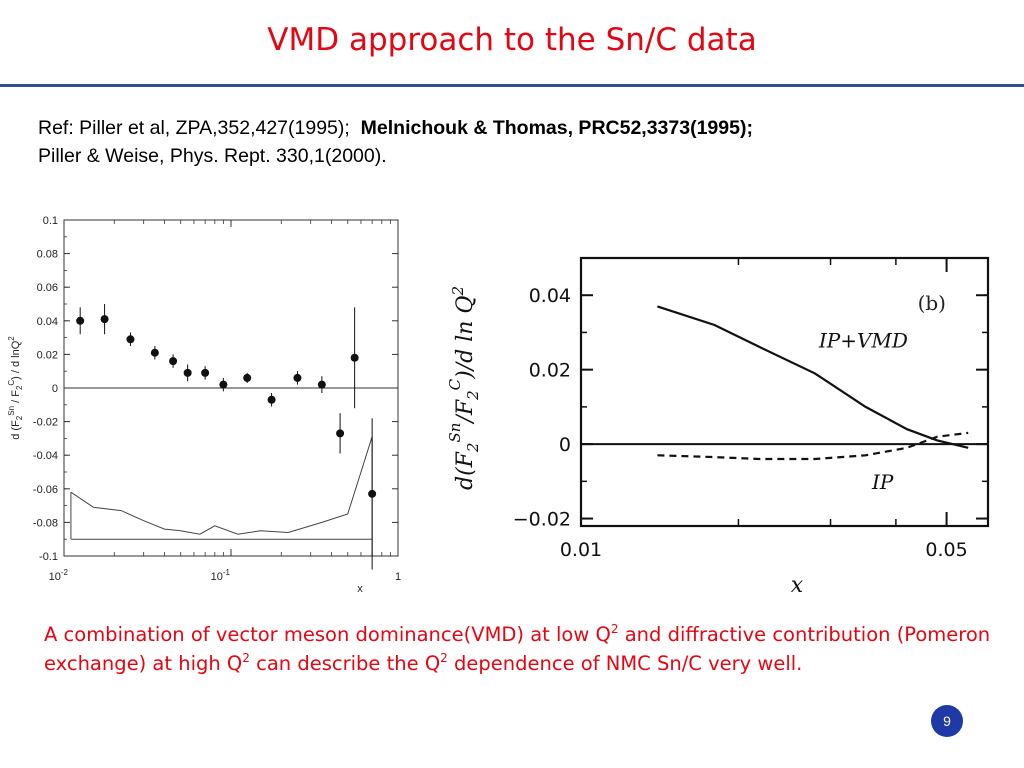 This screenshot has width=1024, height=768. Describe the element at coordinates (45, 423) in the screenshot. I see `plot-a-ytick-label: -0.02` at that location.